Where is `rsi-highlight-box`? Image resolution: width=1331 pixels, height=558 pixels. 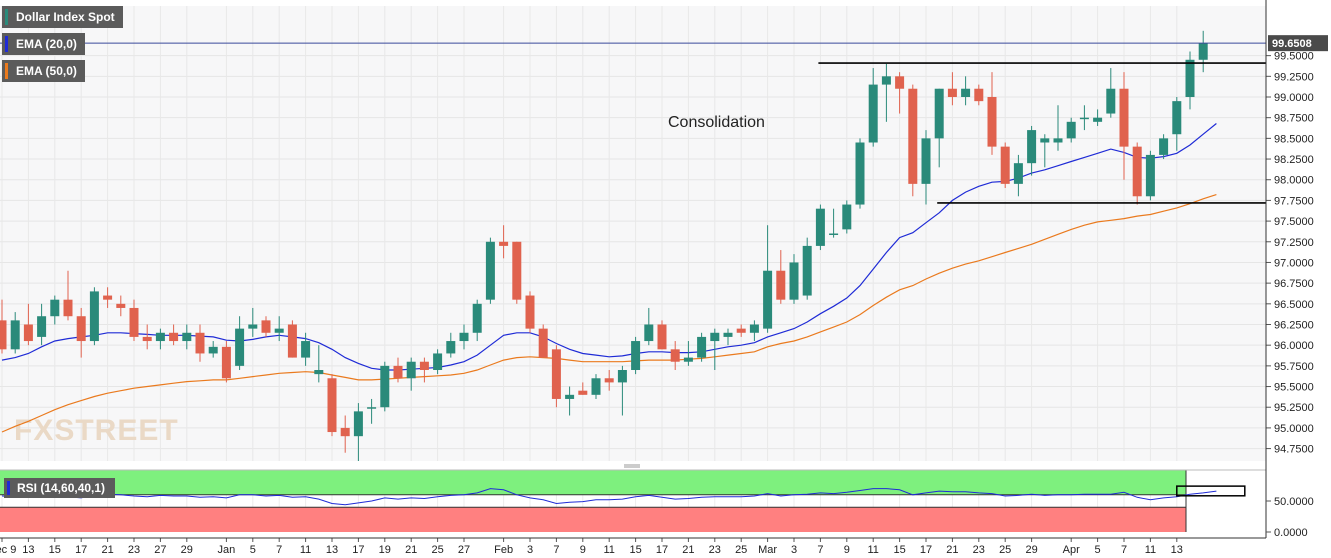
rsi-highlight-box is located at coordinates (1211, 491).